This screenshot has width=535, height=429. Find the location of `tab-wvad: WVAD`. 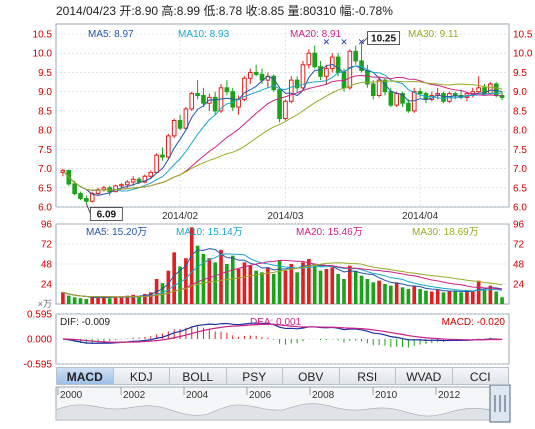

tab-wvad: WVAD is located at coordinates (424, 376).